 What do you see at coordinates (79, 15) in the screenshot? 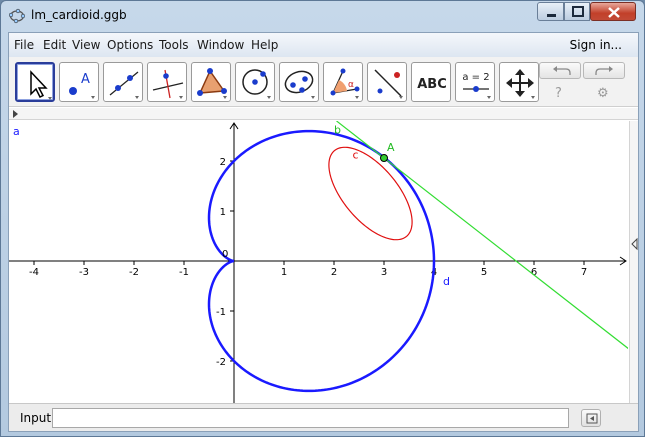
I see `window-title: lm_cardioid.ggb` at bounding box center [79, 15].